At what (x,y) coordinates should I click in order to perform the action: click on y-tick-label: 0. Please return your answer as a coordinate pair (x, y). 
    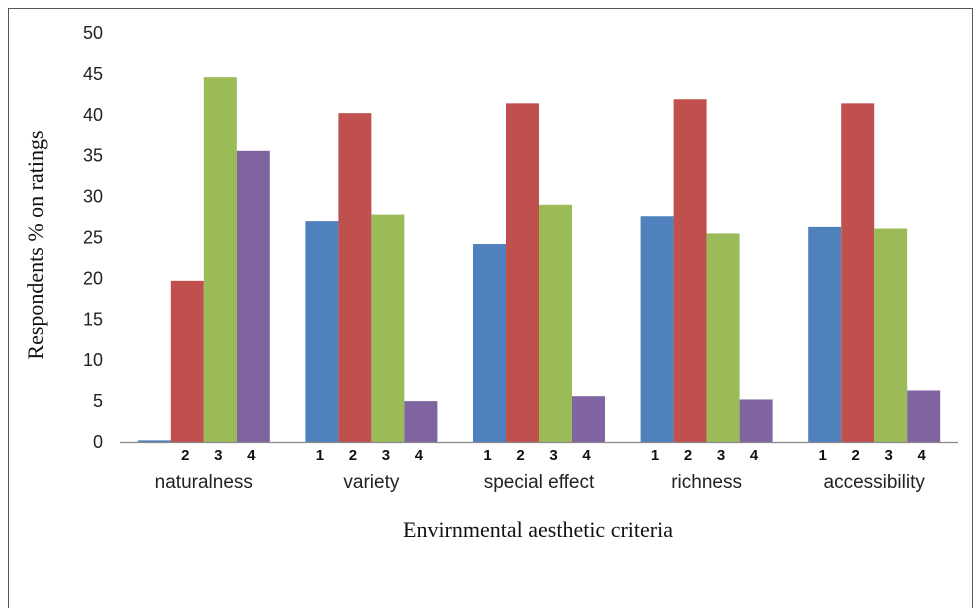
    Looking at the image, I should click on (98, 442).